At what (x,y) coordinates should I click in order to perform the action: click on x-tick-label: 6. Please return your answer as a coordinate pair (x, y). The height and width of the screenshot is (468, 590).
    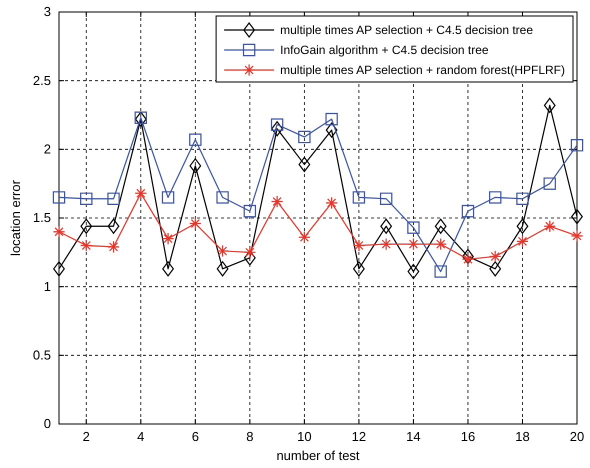
    Looking at the image, I should click on (195, 436).